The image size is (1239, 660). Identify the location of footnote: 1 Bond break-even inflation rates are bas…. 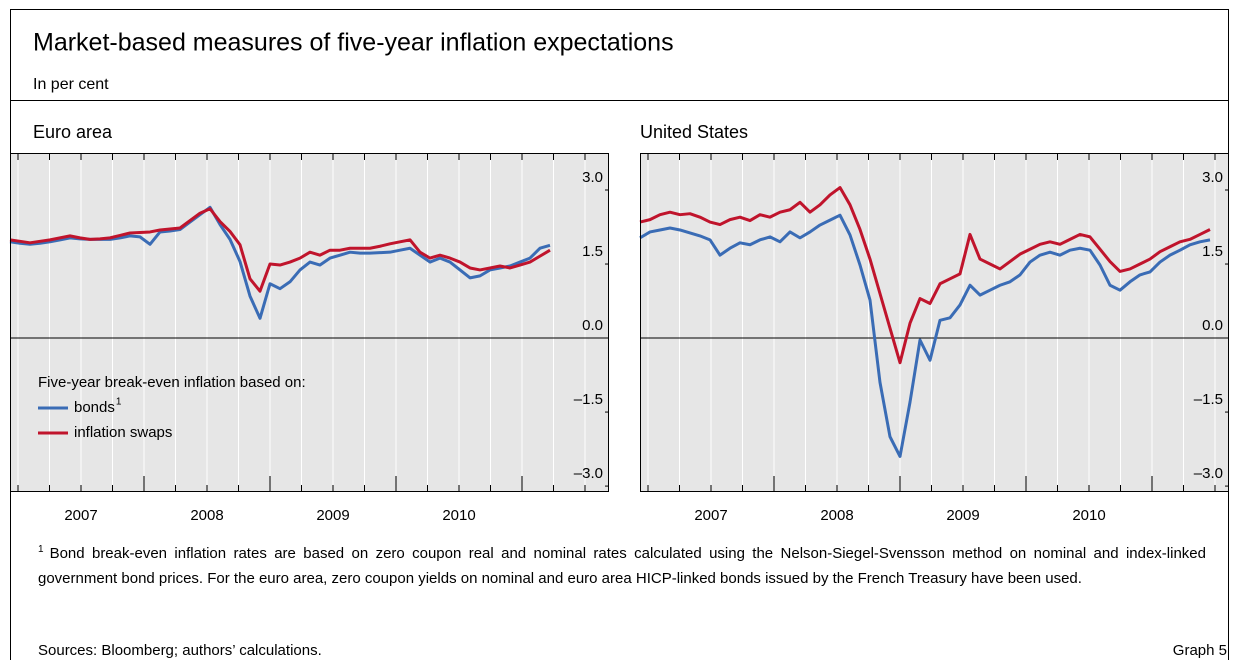
(622, 566).